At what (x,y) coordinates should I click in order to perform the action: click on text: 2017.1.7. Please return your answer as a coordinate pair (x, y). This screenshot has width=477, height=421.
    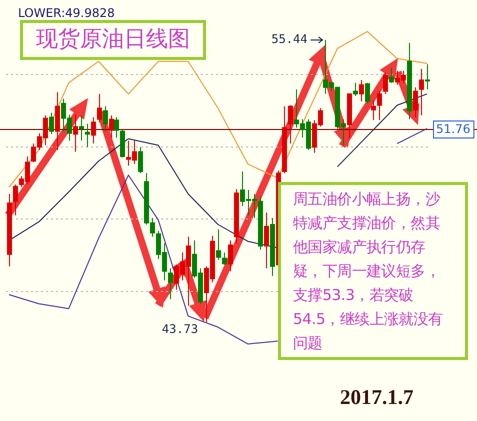
    Looking at the image, I should click on (377, 397).